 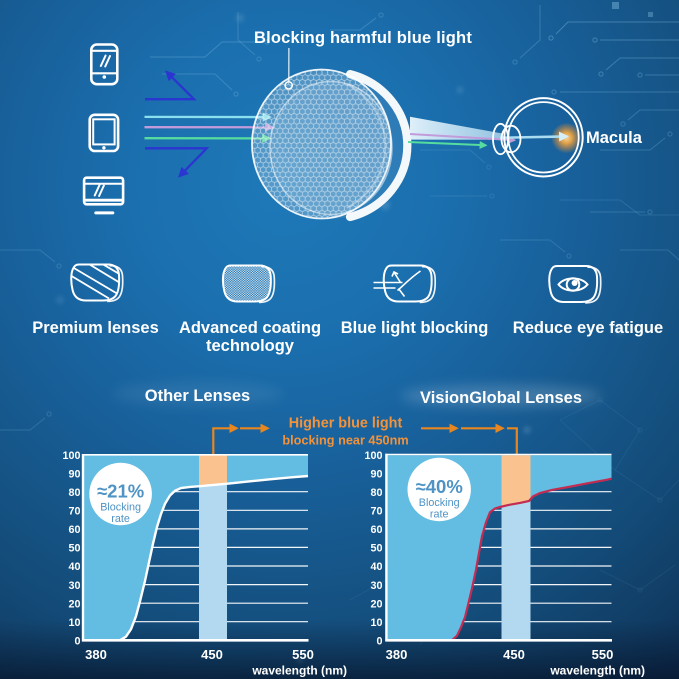 I want to click on svg-text: blocking near 450nm, so click(x=345, y=441).